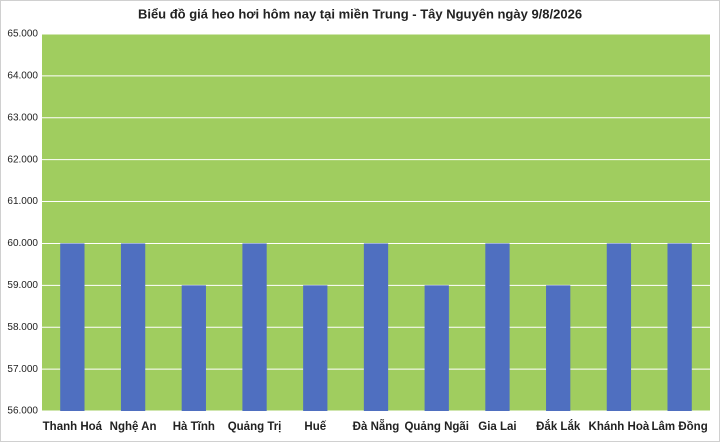 Image resolution: width=720 pixels, height=442 pixels. What do you see at coordinates (133, 427) in the screenshot?
I see `x-tick-label: Nghệ An` at bounding box center [133, 427].